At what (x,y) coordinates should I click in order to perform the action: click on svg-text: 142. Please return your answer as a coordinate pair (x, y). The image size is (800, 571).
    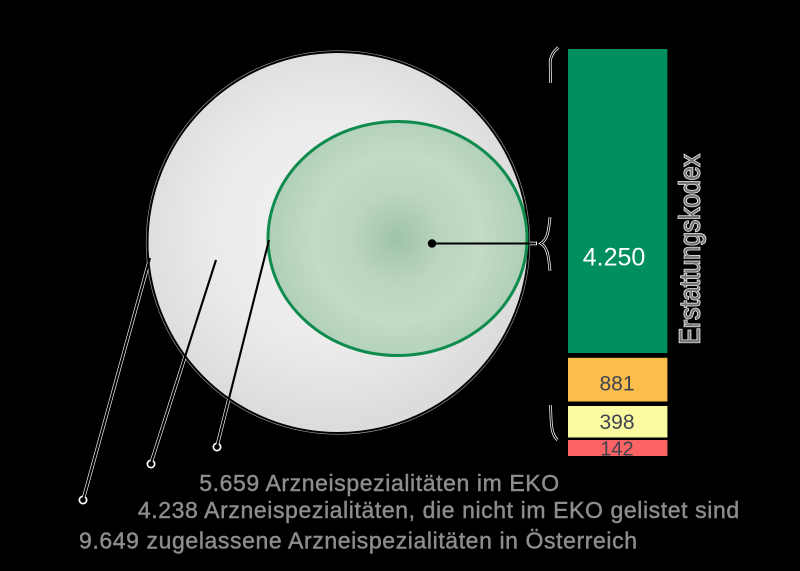
    Looking at the image, I should click on (616, 450).